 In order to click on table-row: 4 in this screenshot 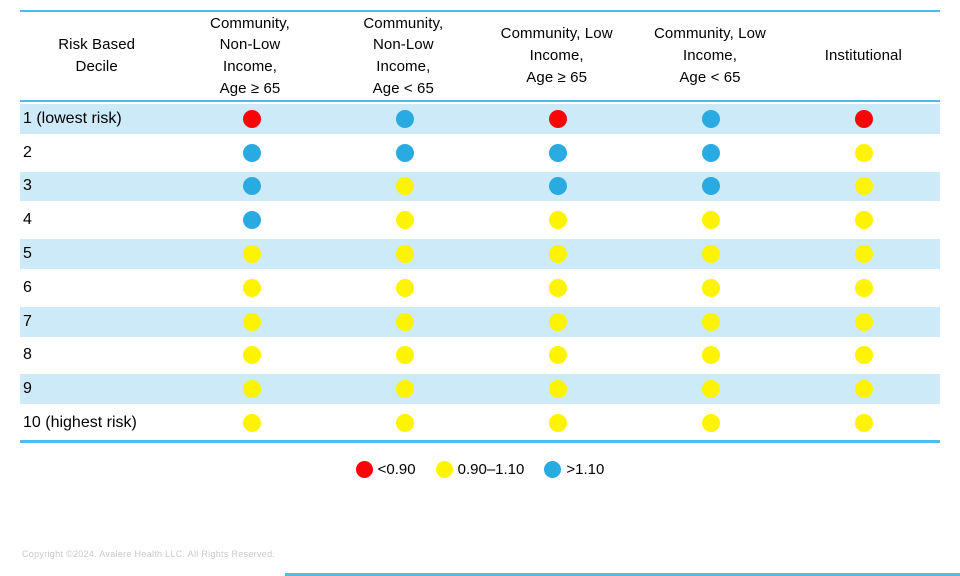, I will do `click(480, 220)`.